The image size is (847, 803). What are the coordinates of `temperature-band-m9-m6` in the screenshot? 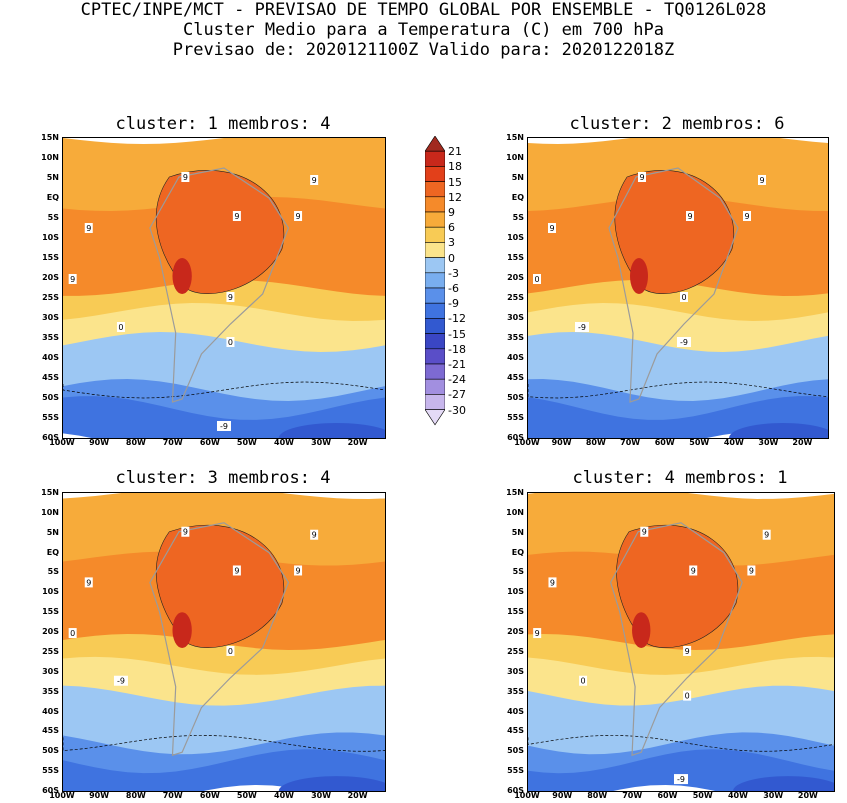 It's located at (678, 402).